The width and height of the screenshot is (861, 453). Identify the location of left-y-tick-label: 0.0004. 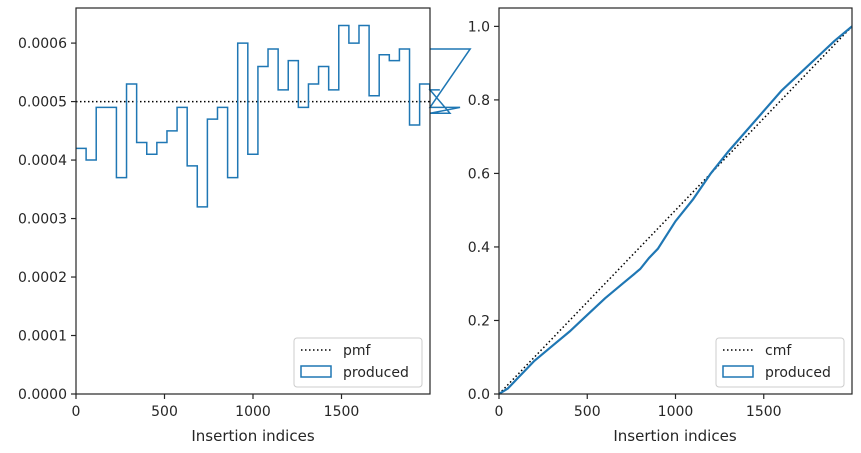
(42, 161).